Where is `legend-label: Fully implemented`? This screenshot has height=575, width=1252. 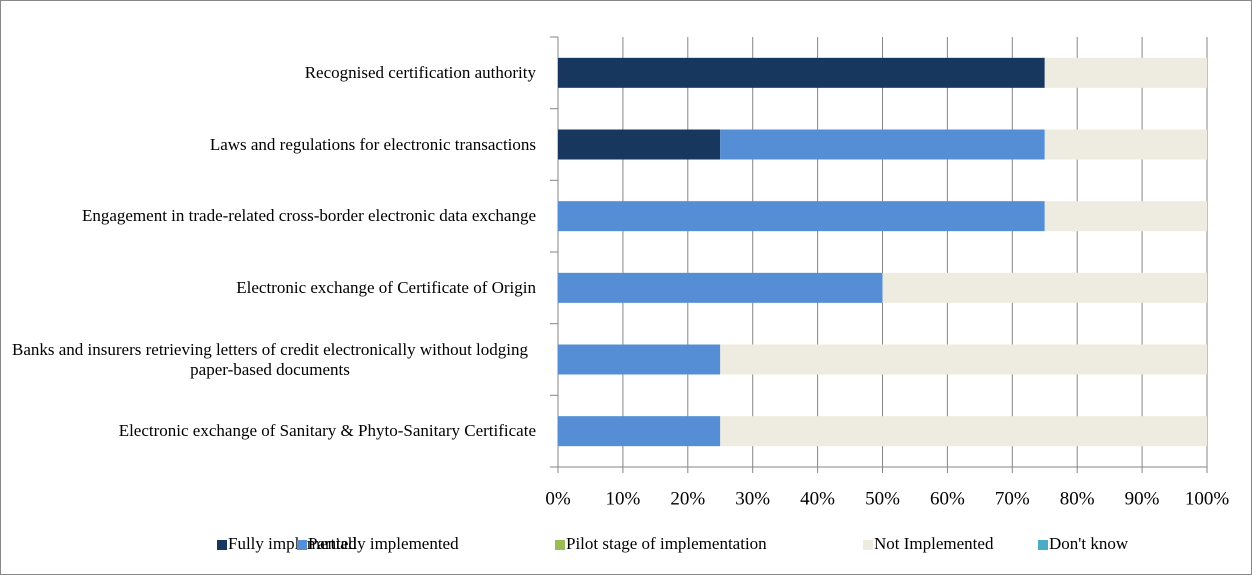
legend-label: Fully implemented is located at coordinates (292, 543).